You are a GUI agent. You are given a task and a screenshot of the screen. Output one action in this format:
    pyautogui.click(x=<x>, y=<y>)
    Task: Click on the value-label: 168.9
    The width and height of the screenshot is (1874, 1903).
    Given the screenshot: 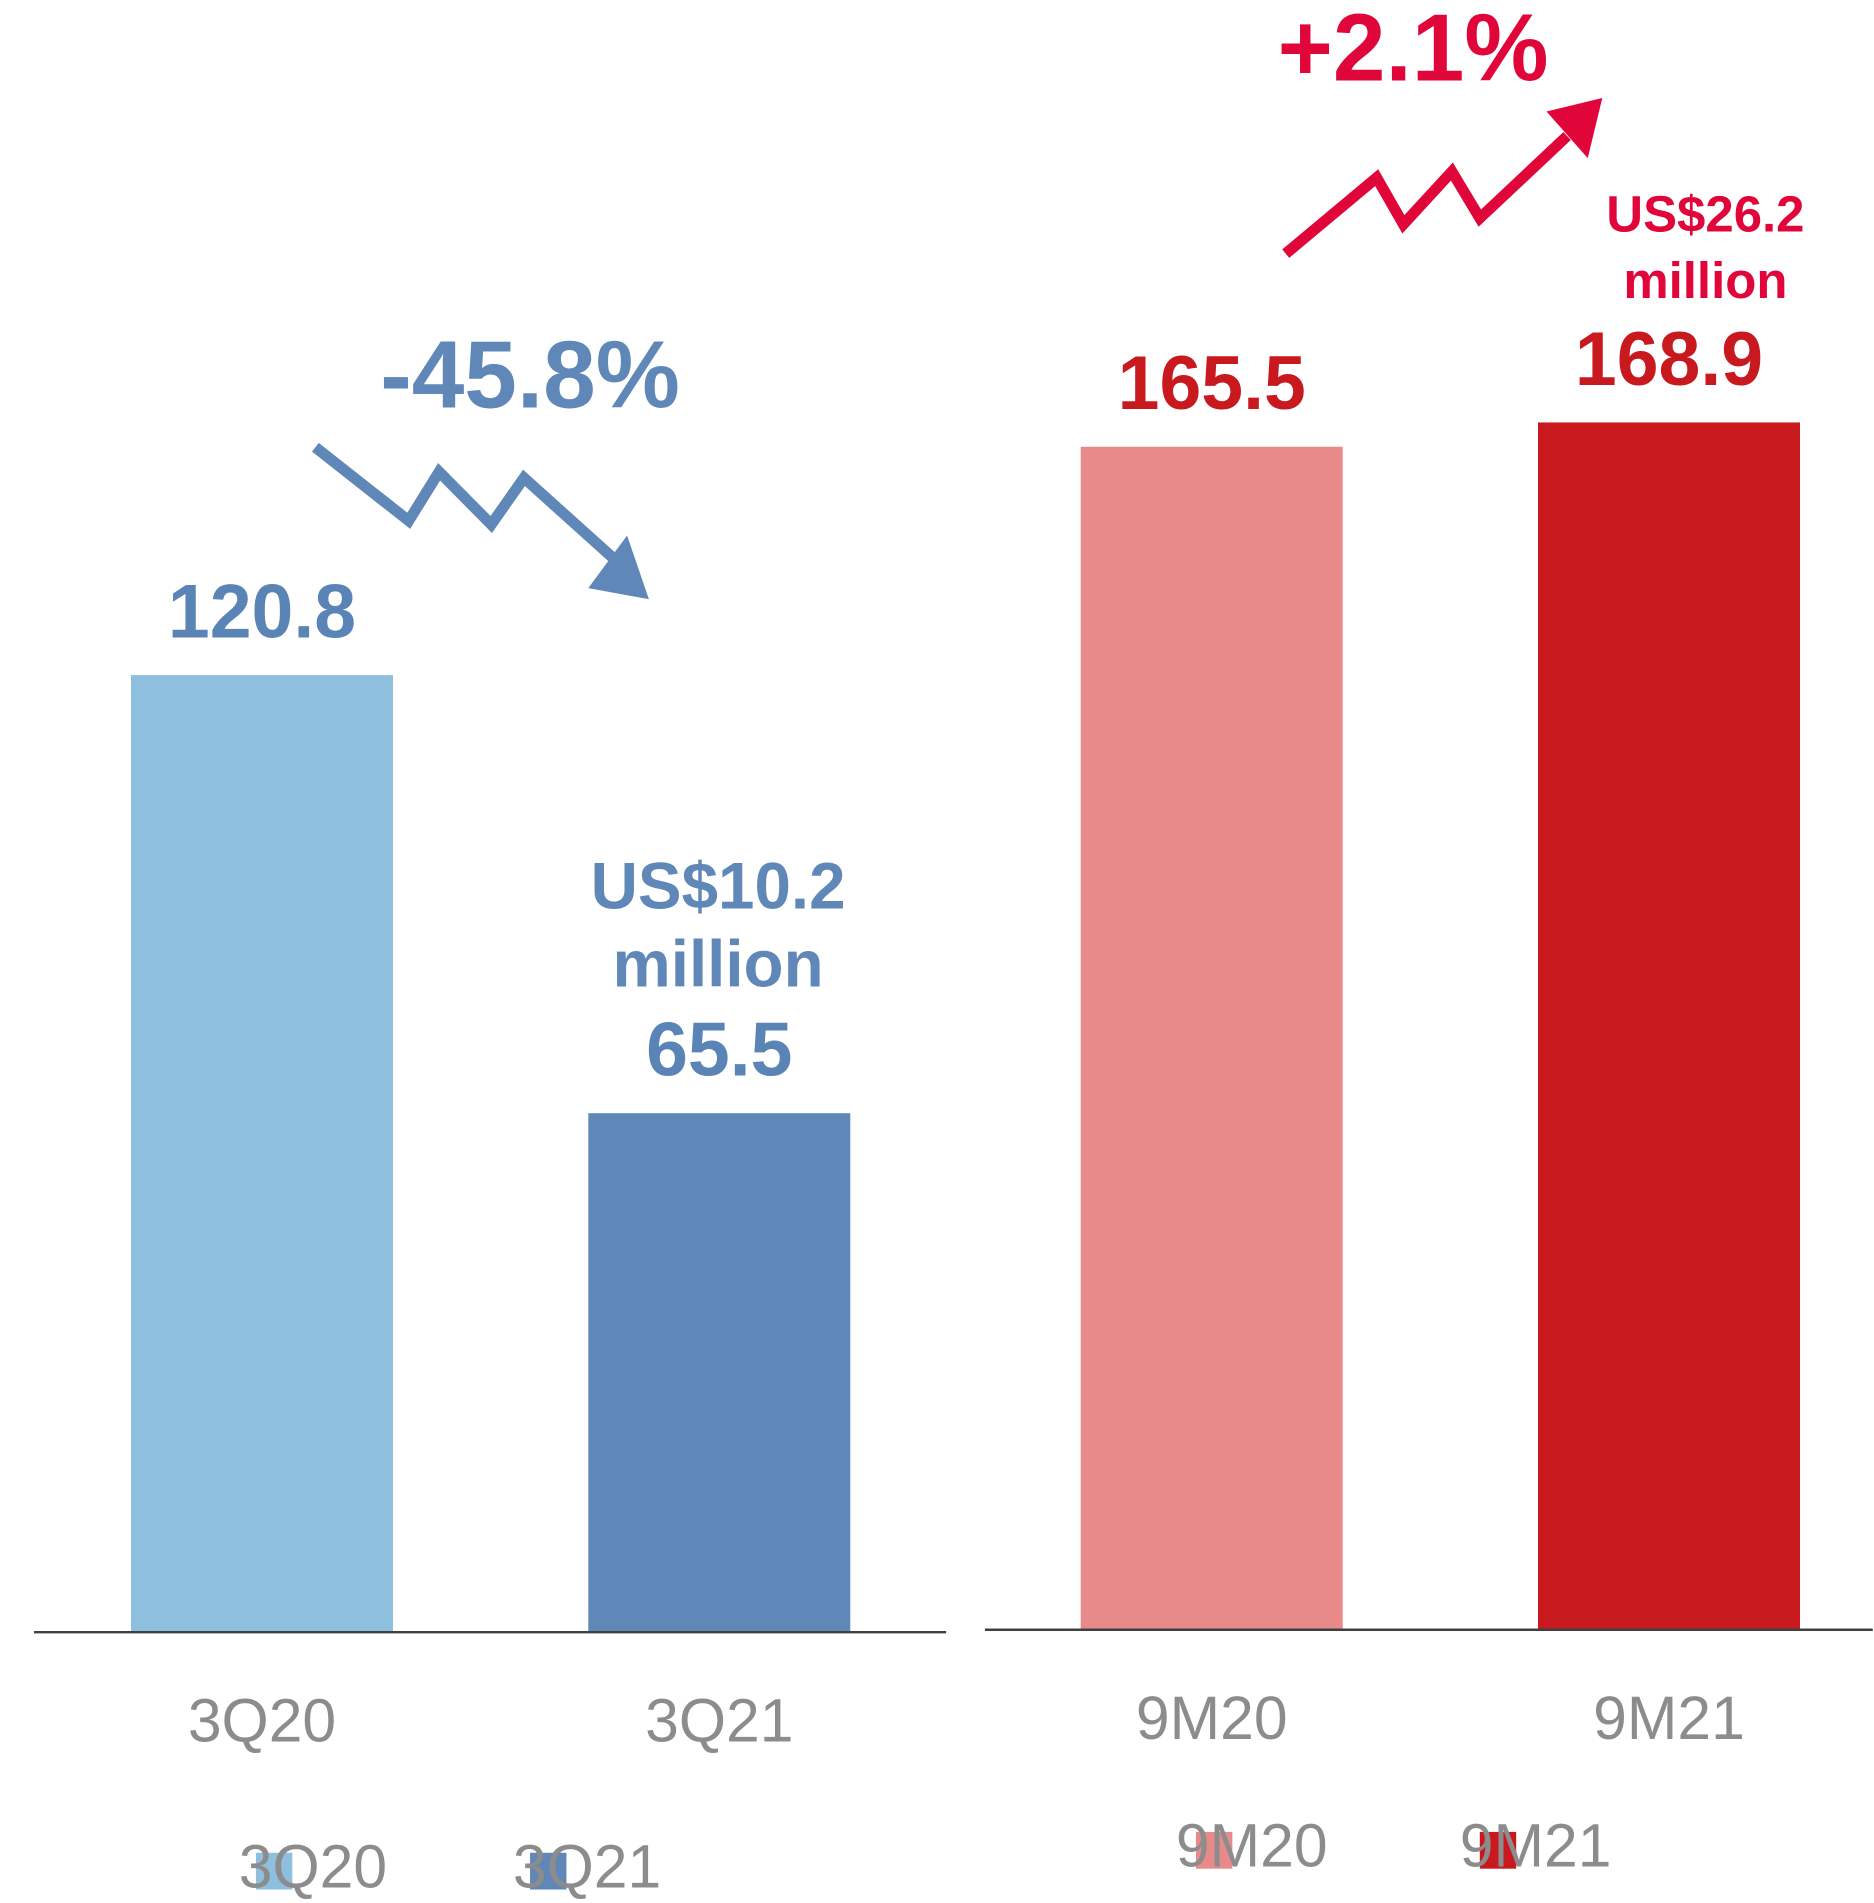 What is the action you would take?
    pyautogui.click(x=1669, y=360)
    